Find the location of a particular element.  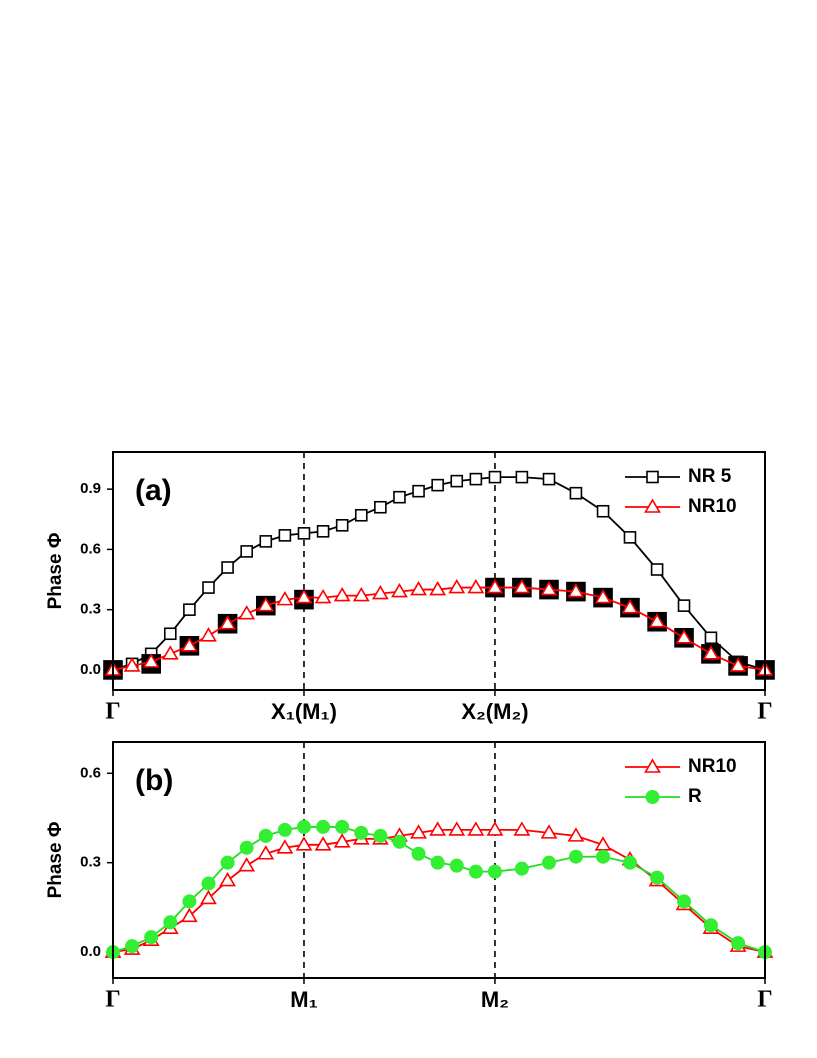

y-tick-label: 0.9 is located at coordinates (90, 488).